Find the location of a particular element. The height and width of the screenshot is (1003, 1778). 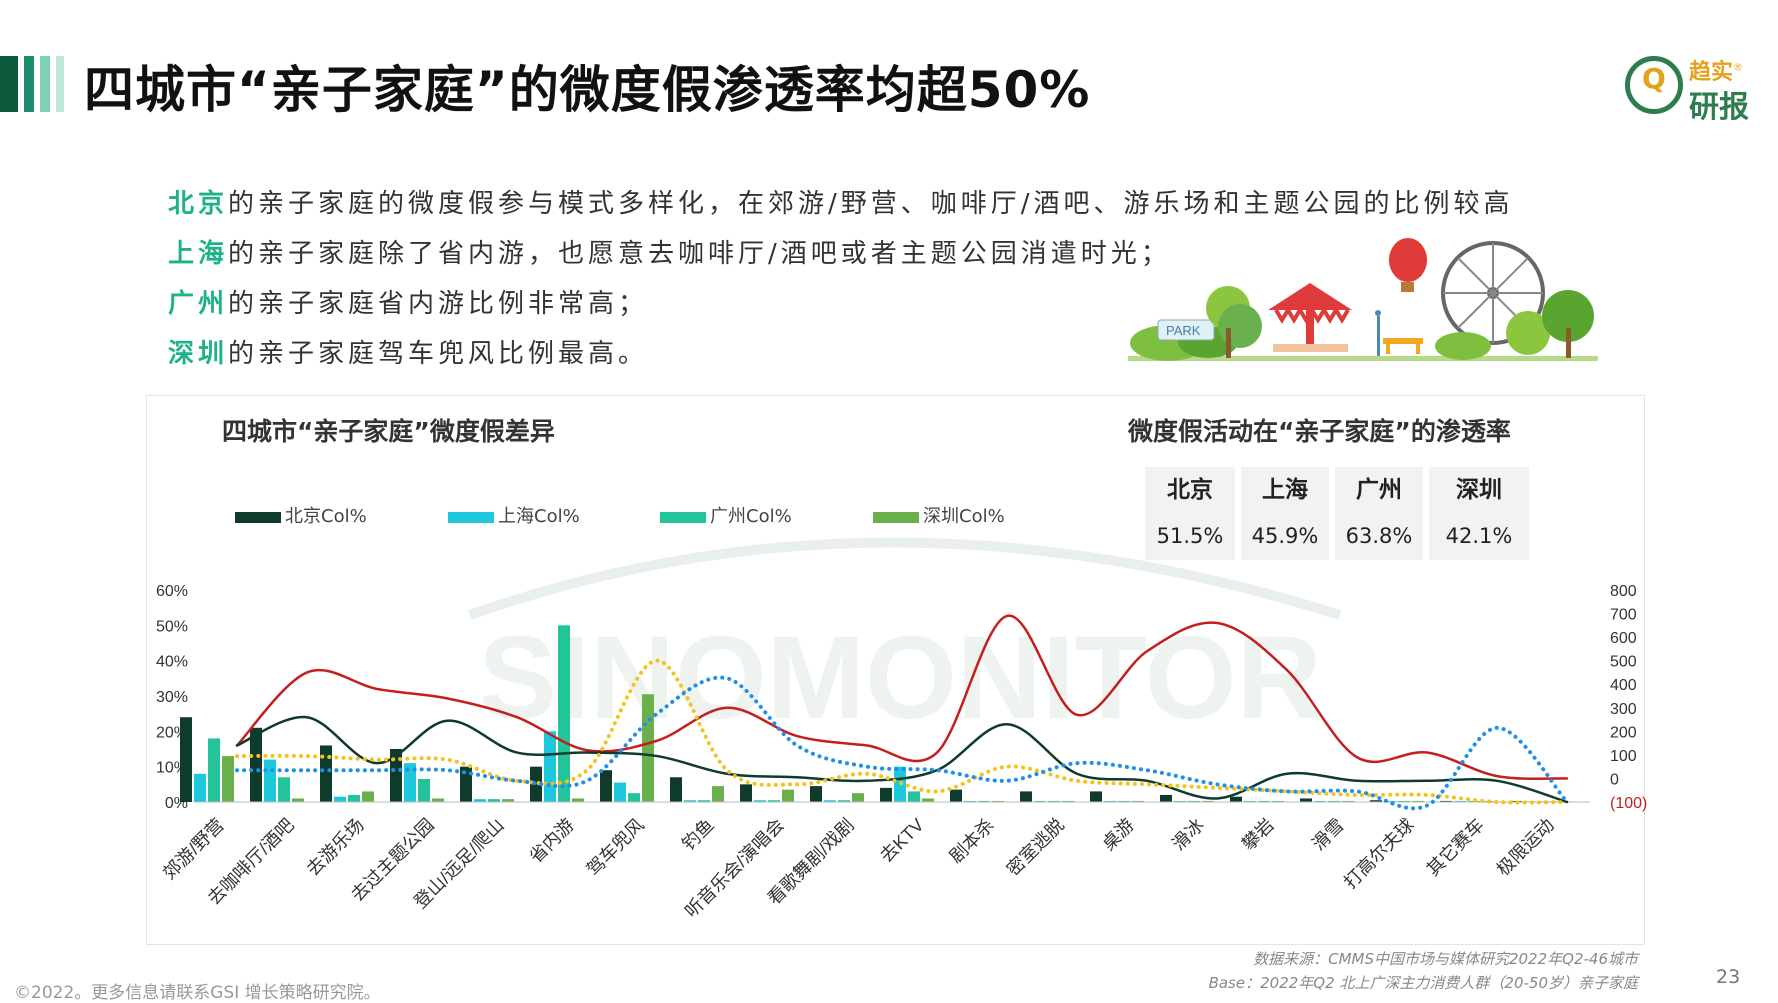

right-axis-tick: 0 is located at coordinates (1614, 779).